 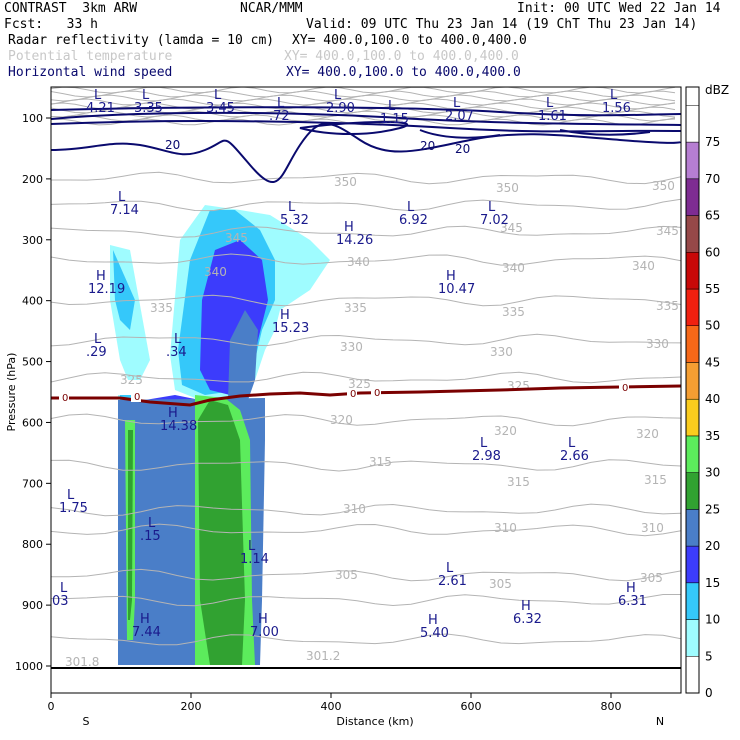 What do you see at coordinates (484, 443) in the screenshot?
I see `pressure-center-low-symbol-20: L` at bounding box center [484, 443].